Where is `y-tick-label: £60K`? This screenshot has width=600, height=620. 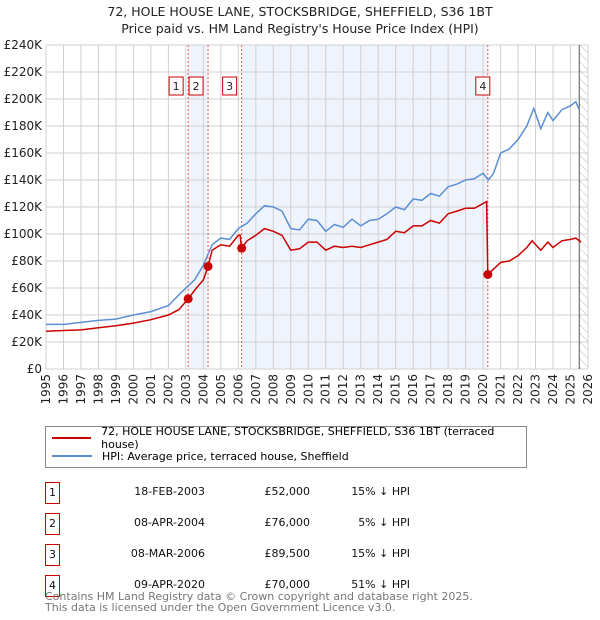 y-tick-label: £60K is located at coordinates (27, 288).